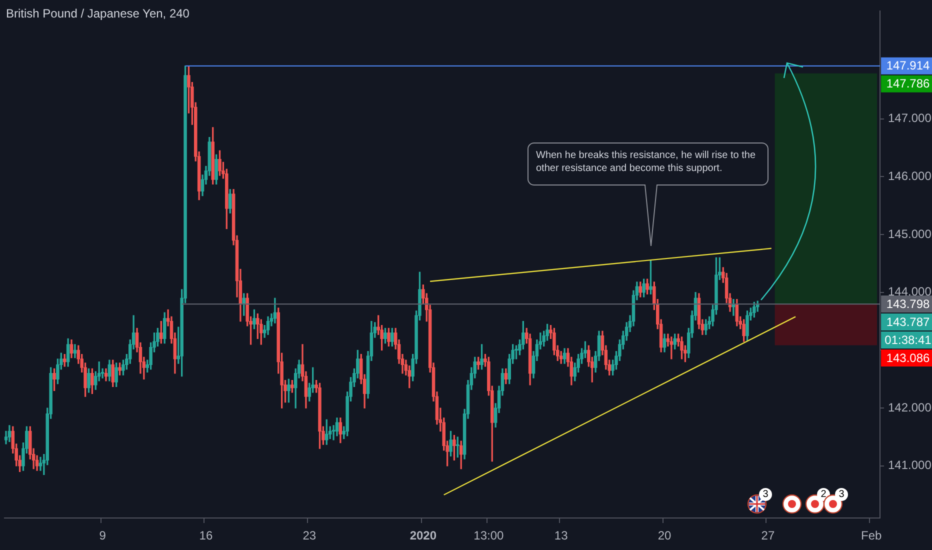 The width and height of the screenshot is (932, 550). Describe the element at coordinates (871, 535) in the screenshot. I see `x-tick-label: Feb` at that location.